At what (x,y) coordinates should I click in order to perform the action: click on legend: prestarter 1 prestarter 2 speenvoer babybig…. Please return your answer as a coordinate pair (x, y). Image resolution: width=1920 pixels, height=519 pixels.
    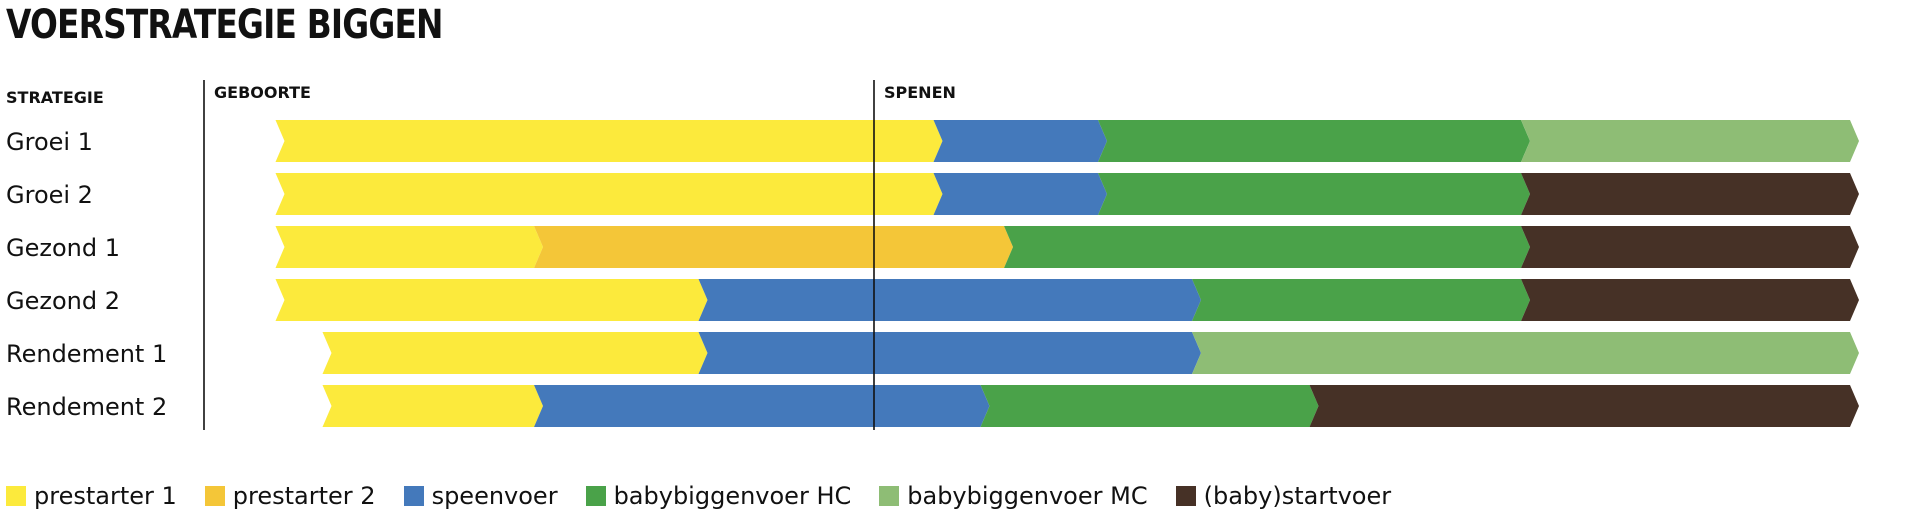
    Looking at the image, I should click on (712, 496).